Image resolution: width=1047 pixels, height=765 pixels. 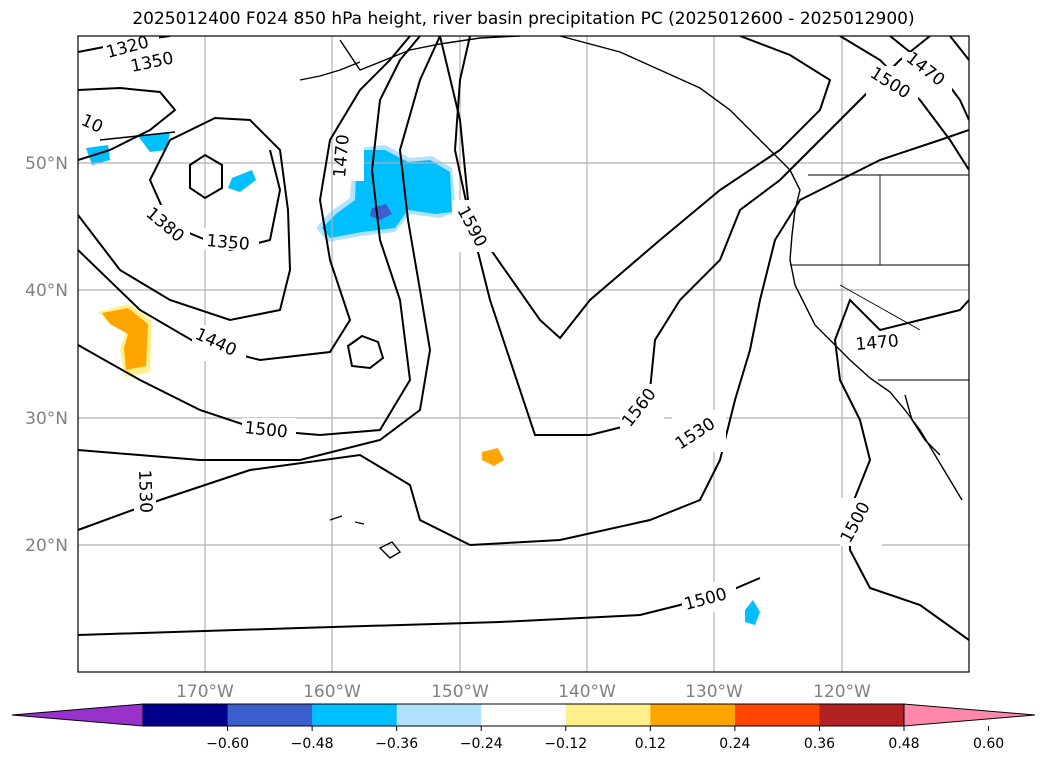 What do you see at coordinates (481, 744) in the screenshot?
I see `colorbar-tick-label: −0.24` at bounding box center [481, 744].